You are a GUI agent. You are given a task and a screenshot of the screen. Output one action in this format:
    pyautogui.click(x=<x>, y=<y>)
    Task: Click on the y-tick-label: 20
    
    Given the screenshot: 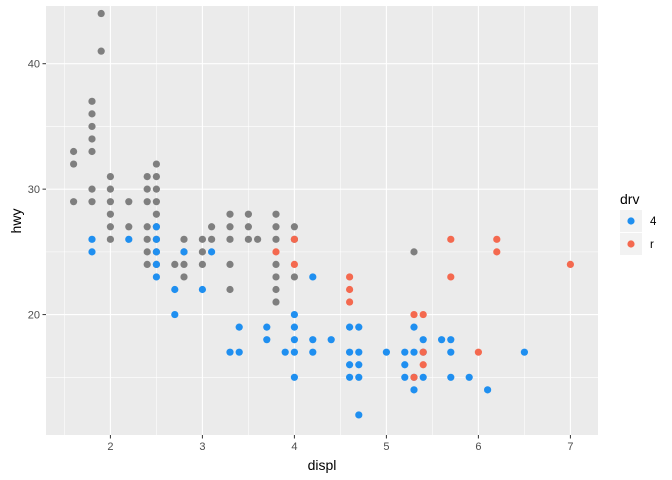 What is the action you would take?
    pyautogui.click(x=34, y=316)
    